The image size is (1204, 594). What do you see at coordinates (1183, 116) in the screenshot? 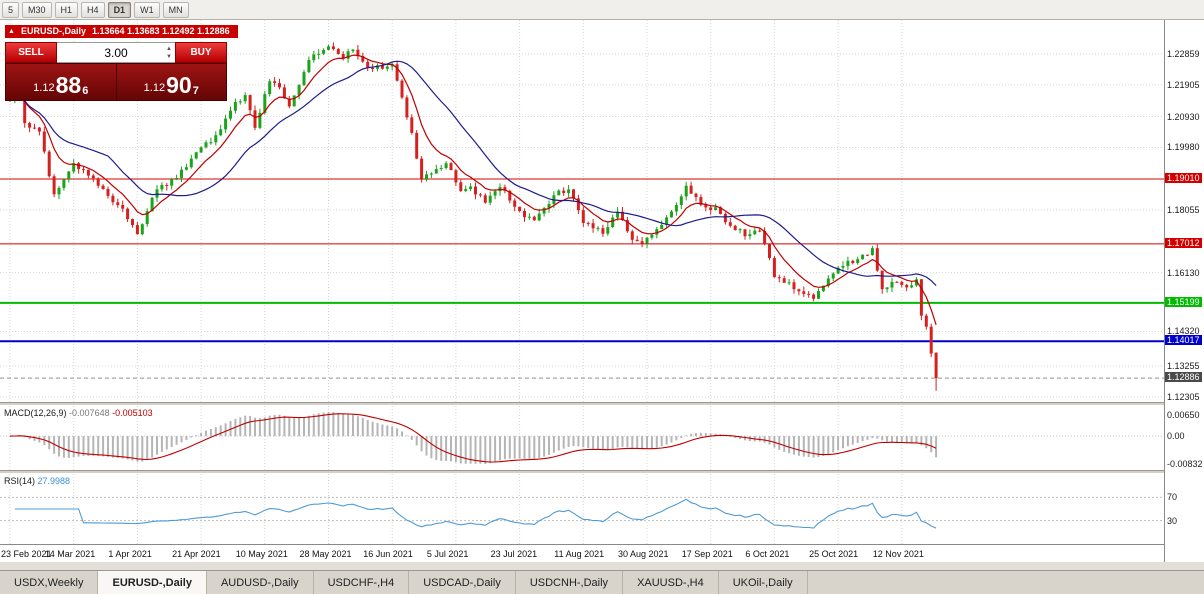
I see `price-tick-label: 1.20930` at bounding box center [1183, 116].